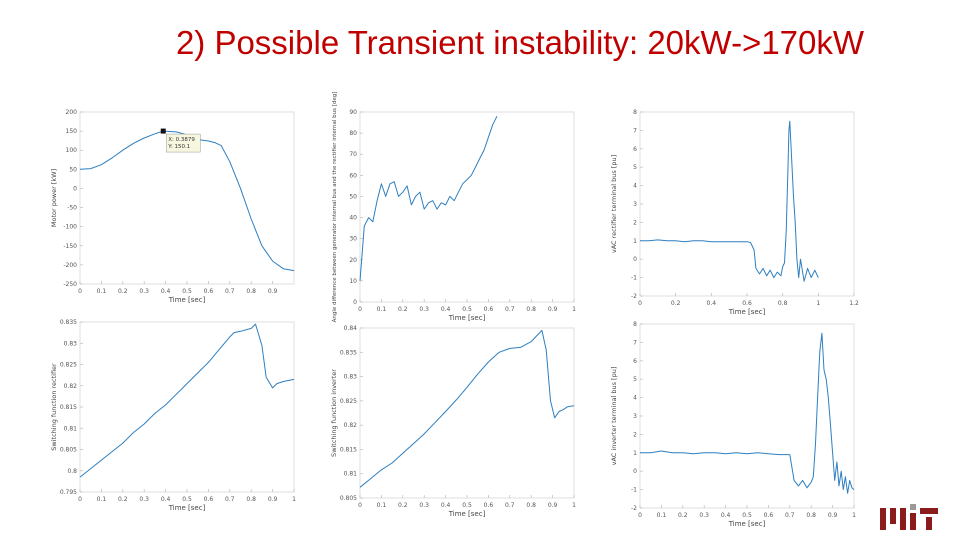 This screenshot has width=960, height=540. What do you see at coordinates (348, 449) in the screenshot?
I see `y-tick-label: 0.815` at bounding box center [348, 449].